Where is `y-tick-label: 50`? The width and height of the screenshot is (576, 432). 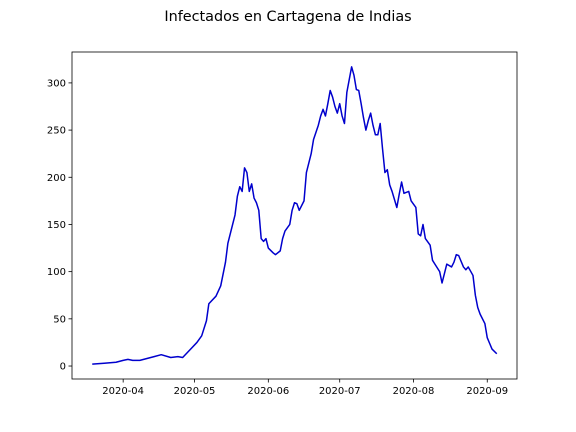 y-tick-label: 50 is located at coordinates (59, 319).